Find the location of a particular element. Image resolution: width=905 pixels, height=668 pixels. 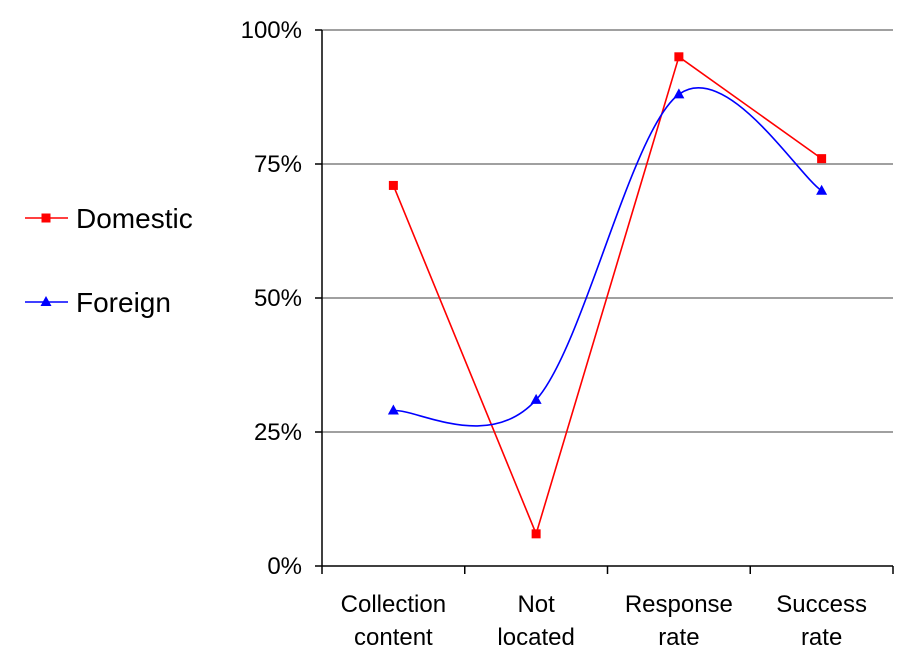

x-tick-label: Not located is located at coordinates (535, 621).